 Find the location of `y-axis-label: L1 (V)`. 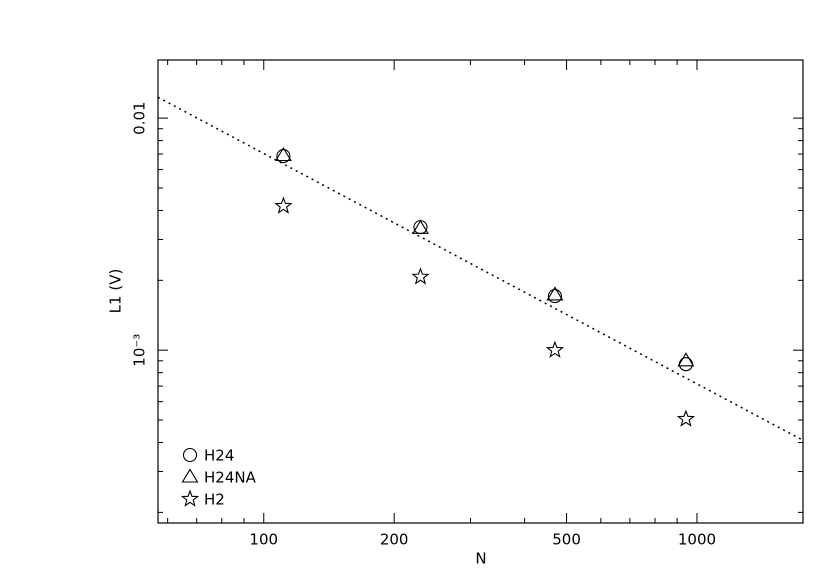

y-axis-label: L1 (V) is located at coordinates (116, 291).